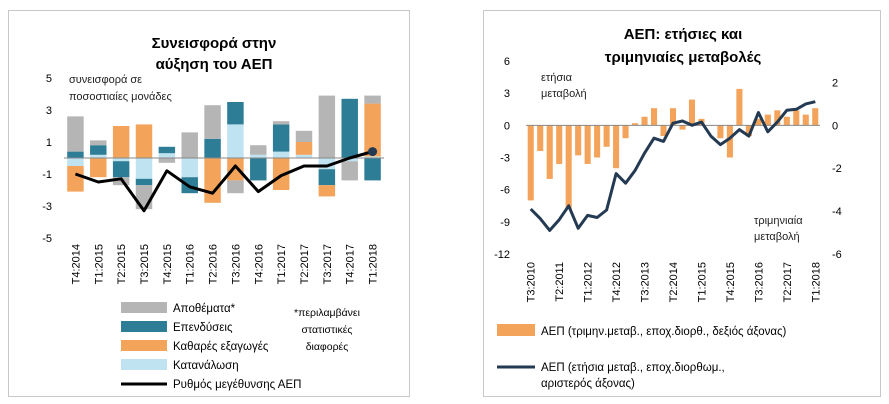  I want to click on x-tick-label: T1:2018, so click(374, 264).